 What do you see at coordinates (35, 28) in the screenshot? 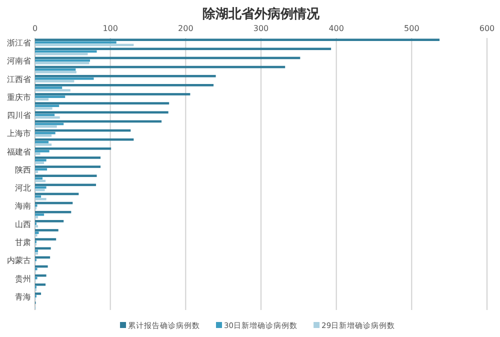
I see `x-tick-label: 0` at bounding box center [35, 28].